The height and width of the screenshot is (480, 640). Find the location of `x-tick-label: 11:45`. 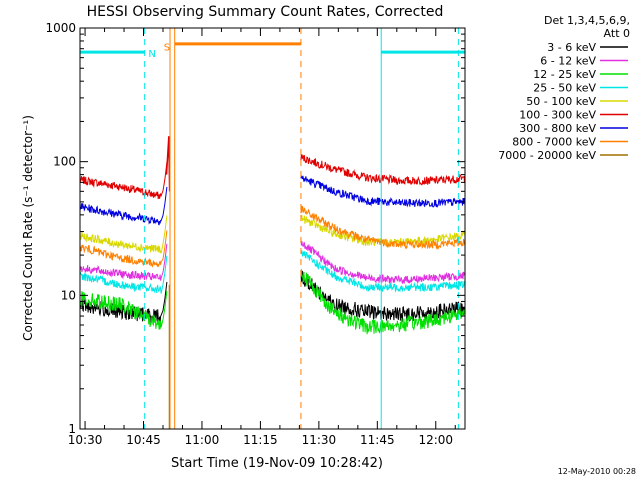

x-tick-label: 11:45 is located at coordinates (377, 440).